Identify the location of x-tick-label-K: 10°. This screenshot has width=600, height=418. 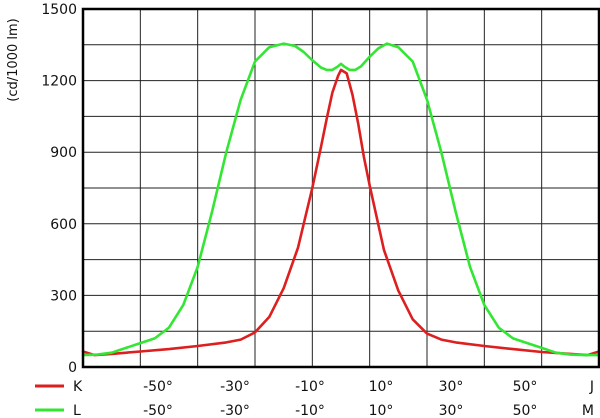
(381, 387).